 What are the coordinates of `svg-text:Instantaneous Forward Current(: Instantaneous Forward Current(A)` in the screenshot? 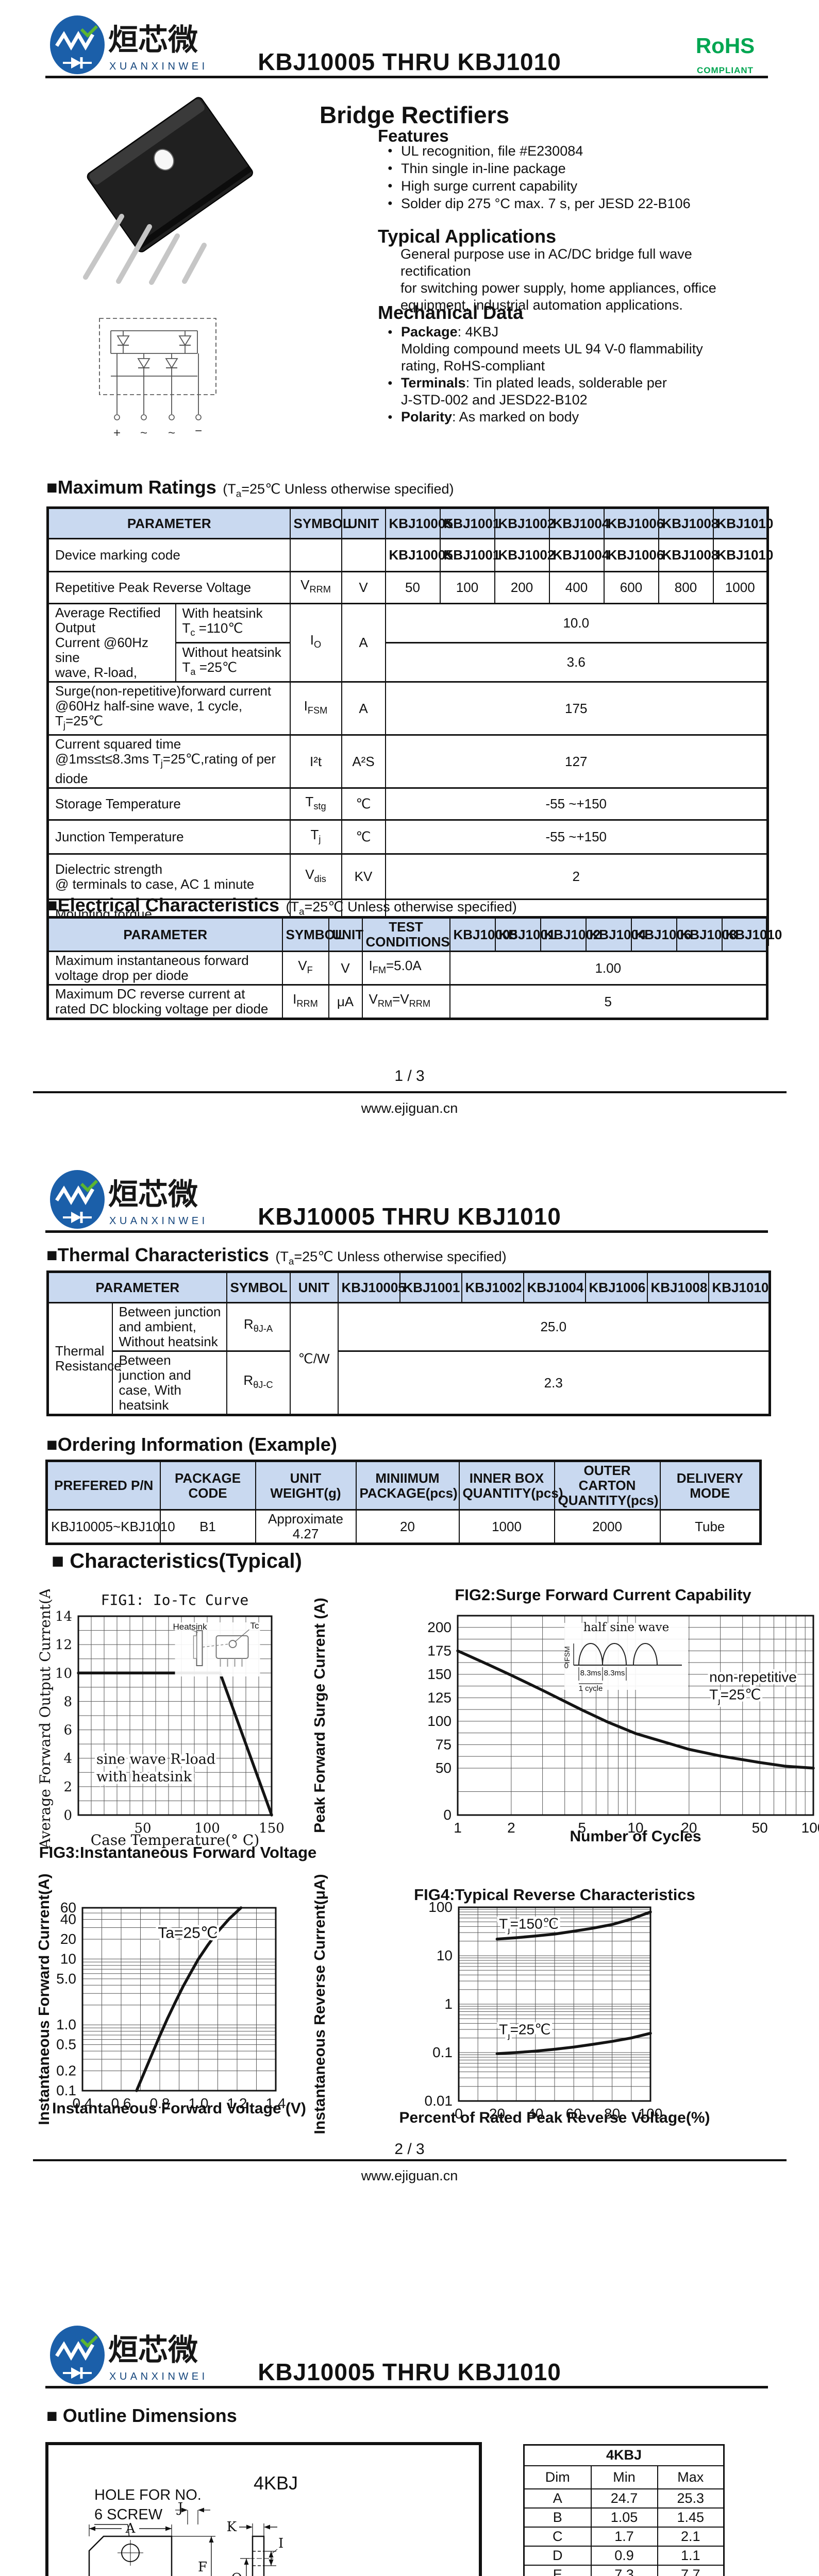 It's located at (46, 1999).